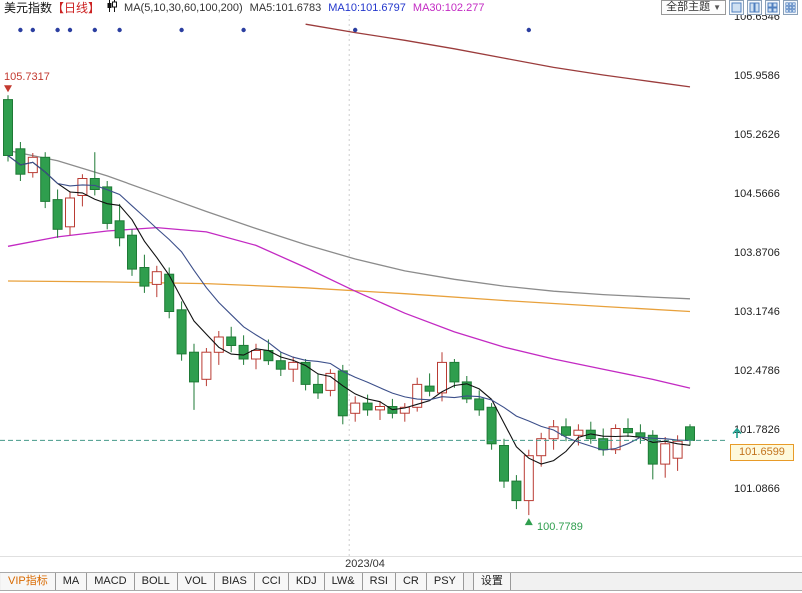  Describe the element at coordinates (28, 8) in the screenshot. I see `symbol-name: 美元指数` at that location.